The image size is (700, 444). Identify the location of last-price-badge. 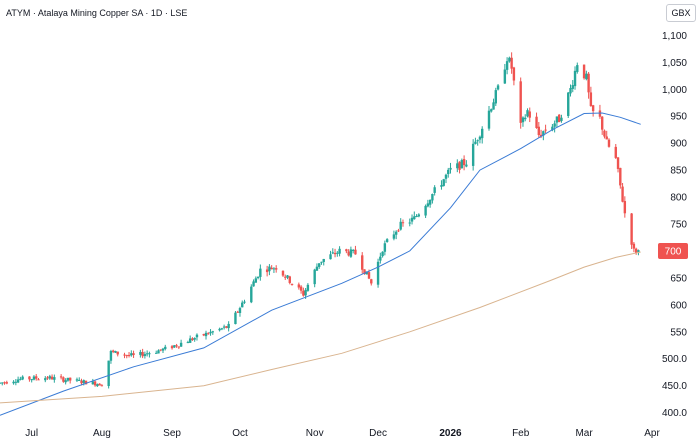
(673, 250).